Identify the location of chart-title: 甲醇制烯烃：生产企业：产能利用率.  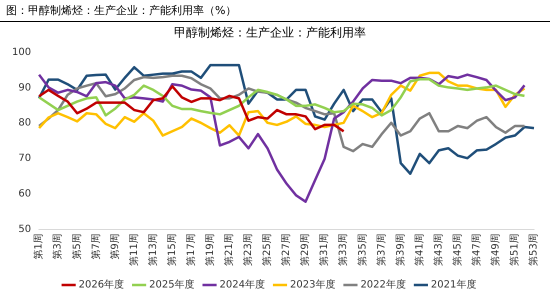
(270, 32).